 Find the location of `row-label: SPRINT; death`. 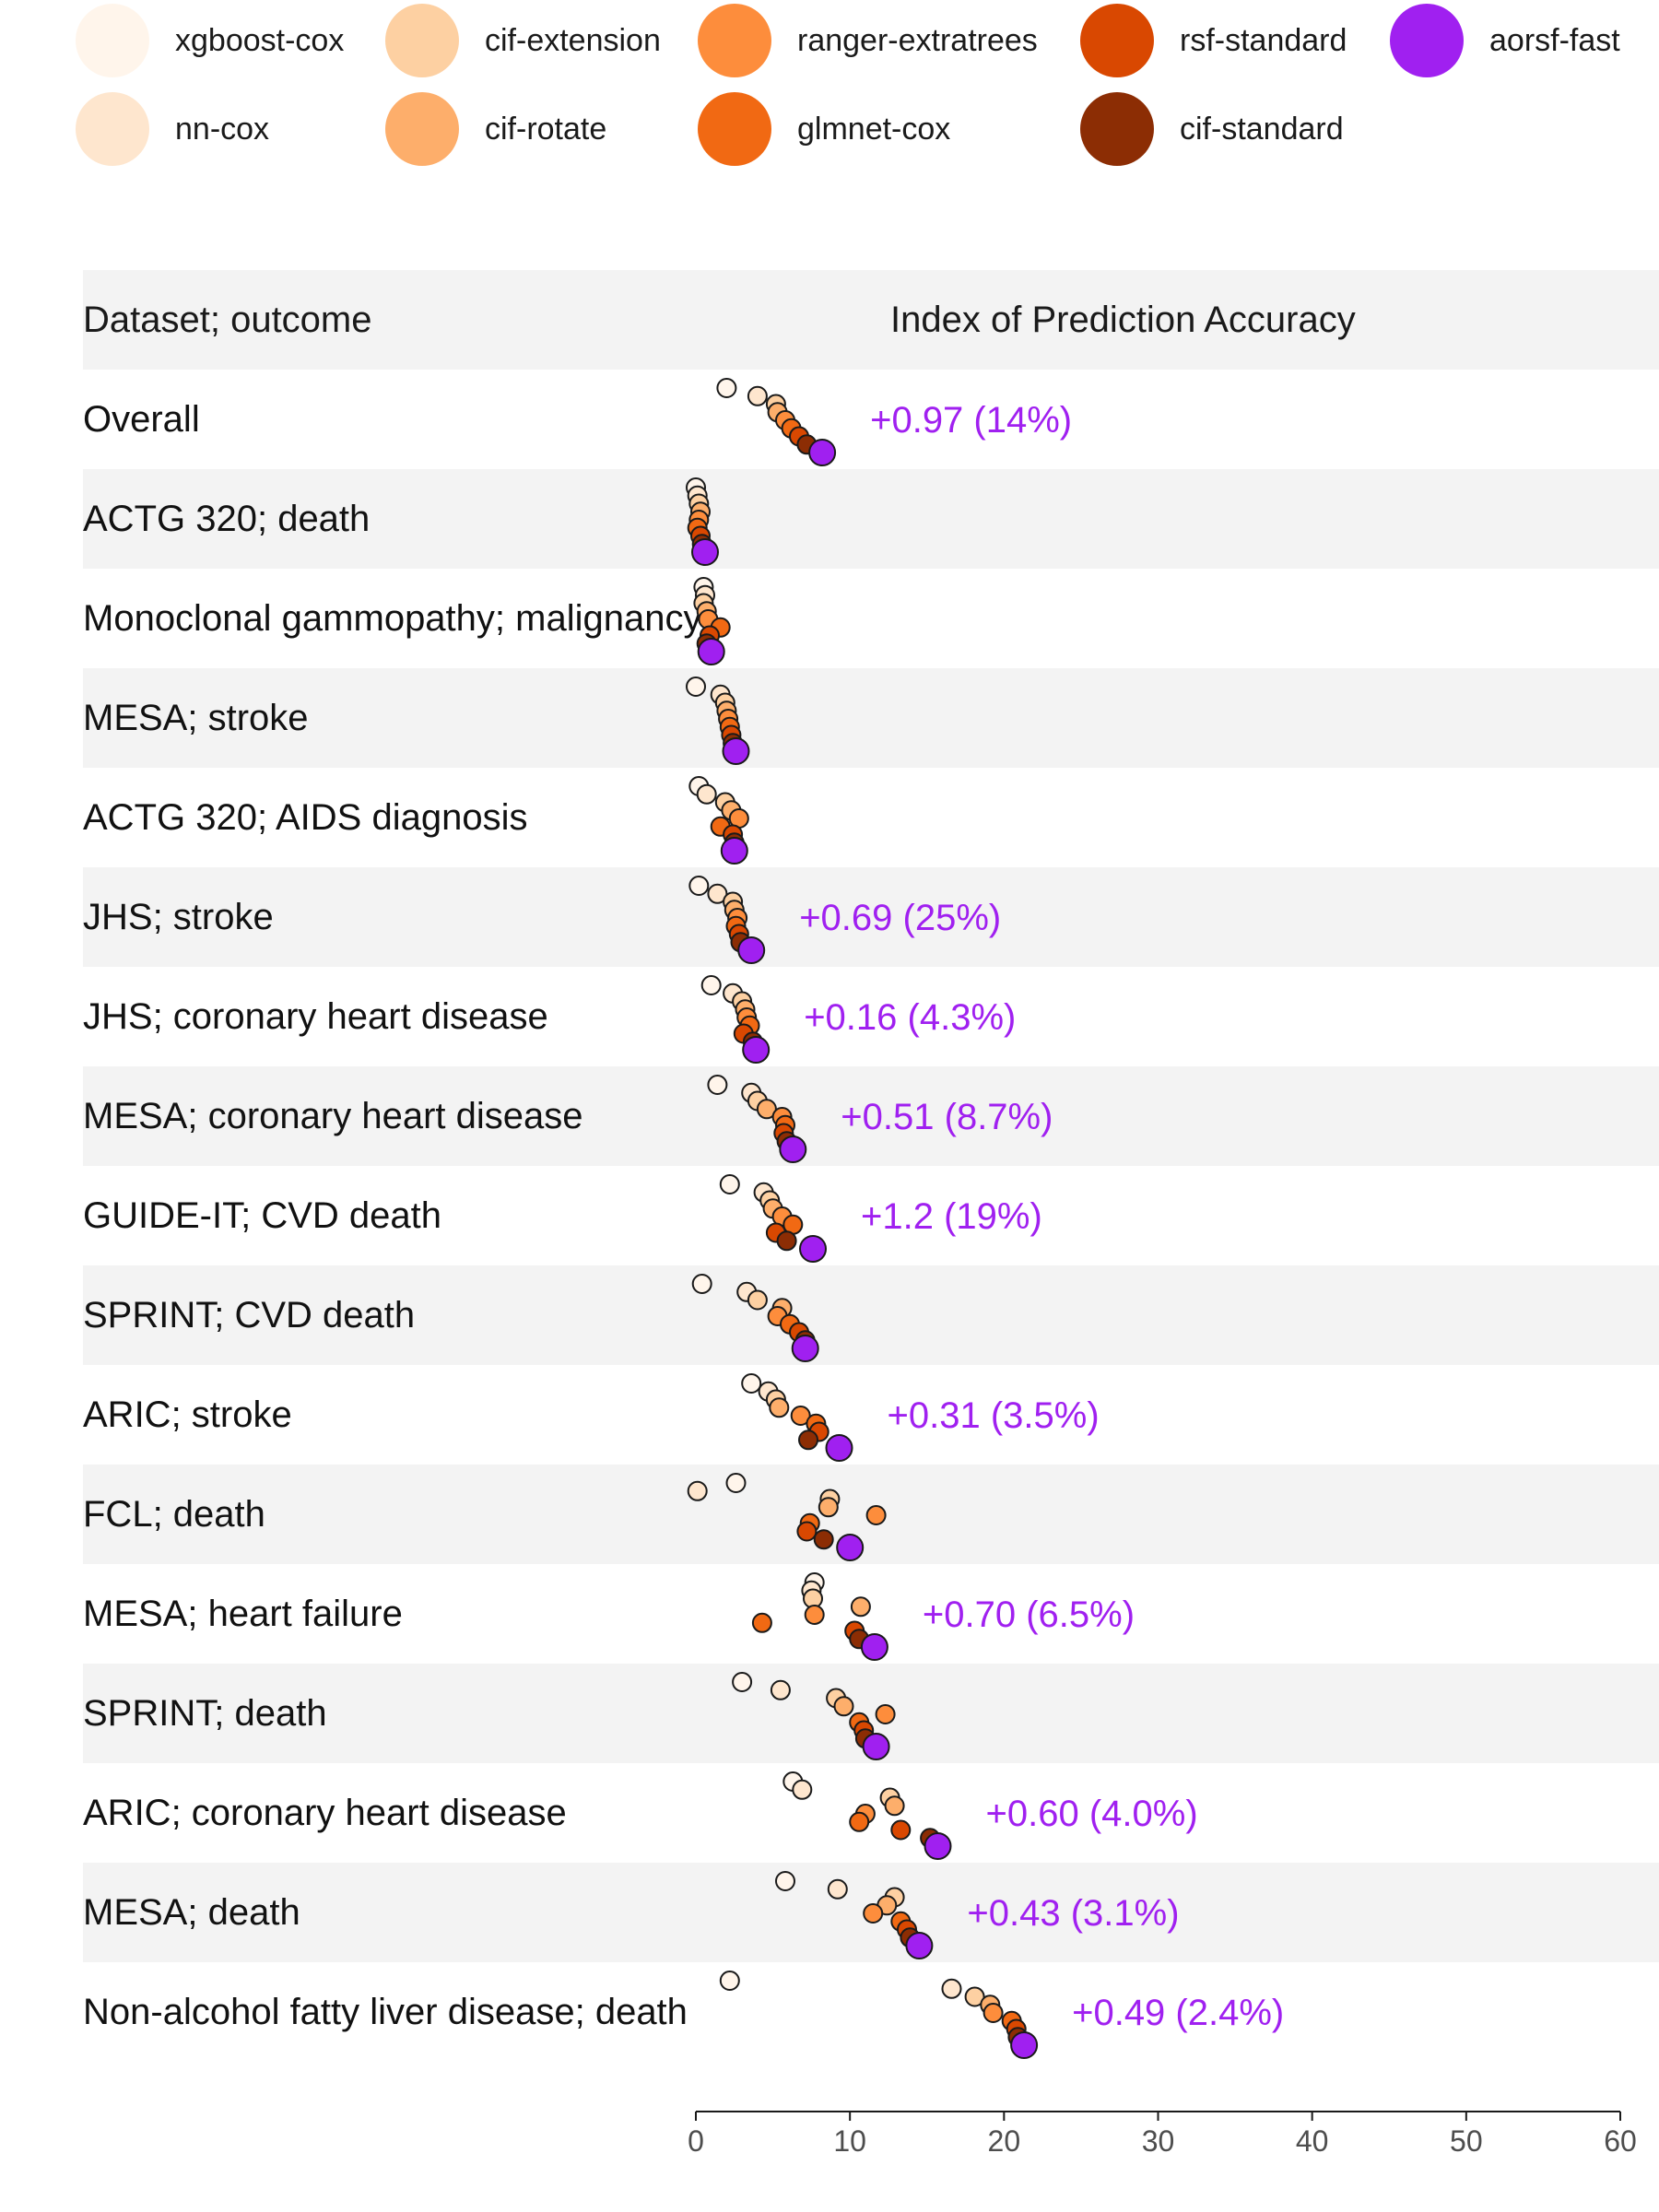

row-label: SPRINT; death is located at coordinates (205, 1713).